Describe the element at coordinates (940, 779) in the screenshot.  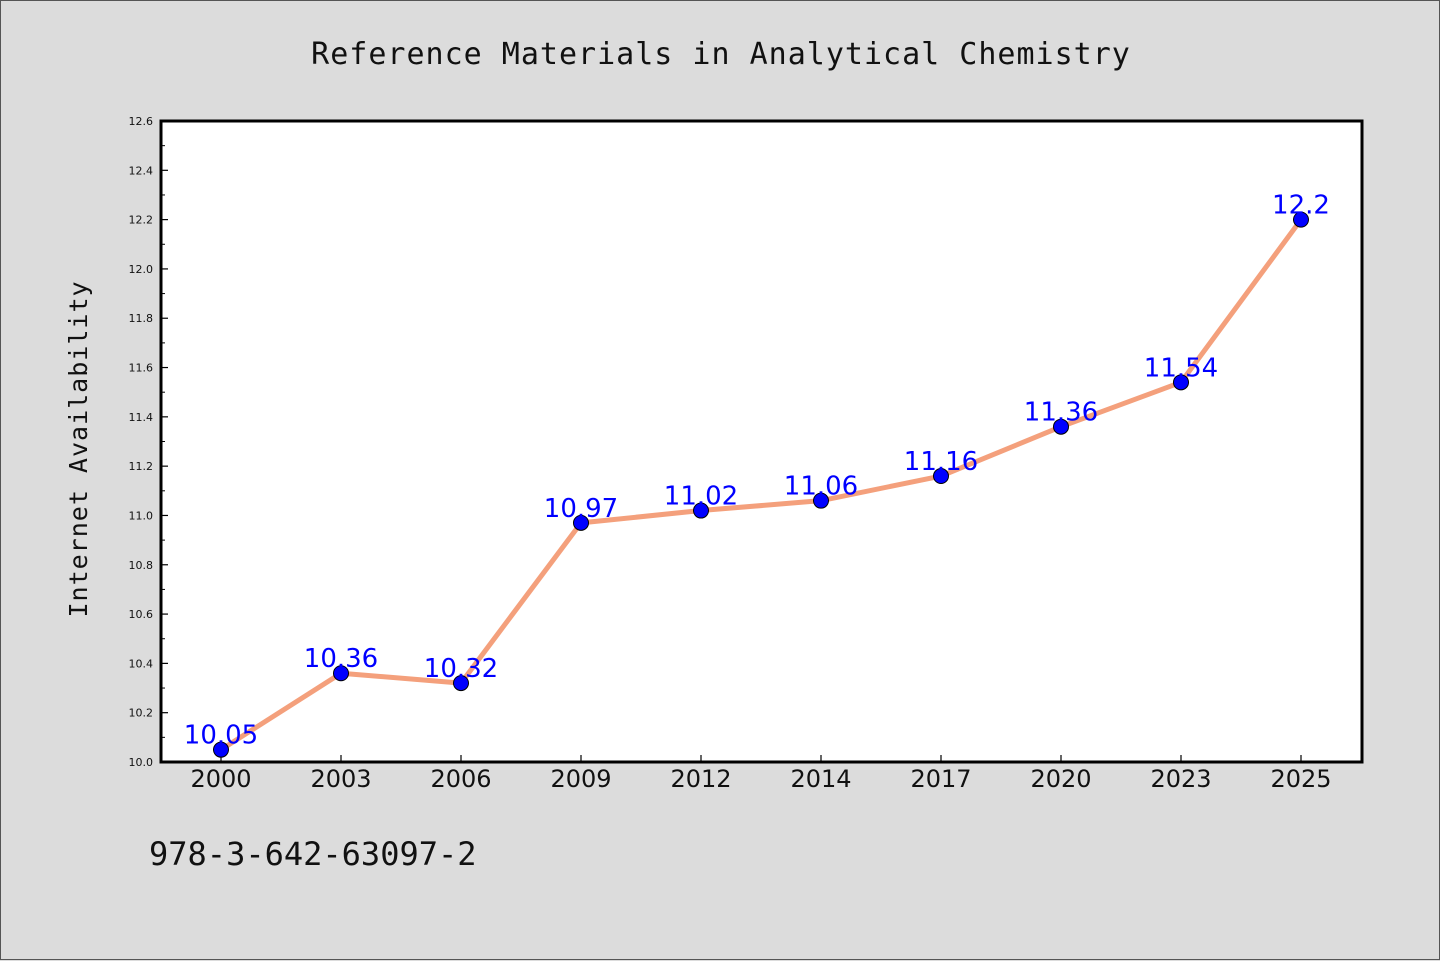
I see `x-tick-label: 2017` at that location.